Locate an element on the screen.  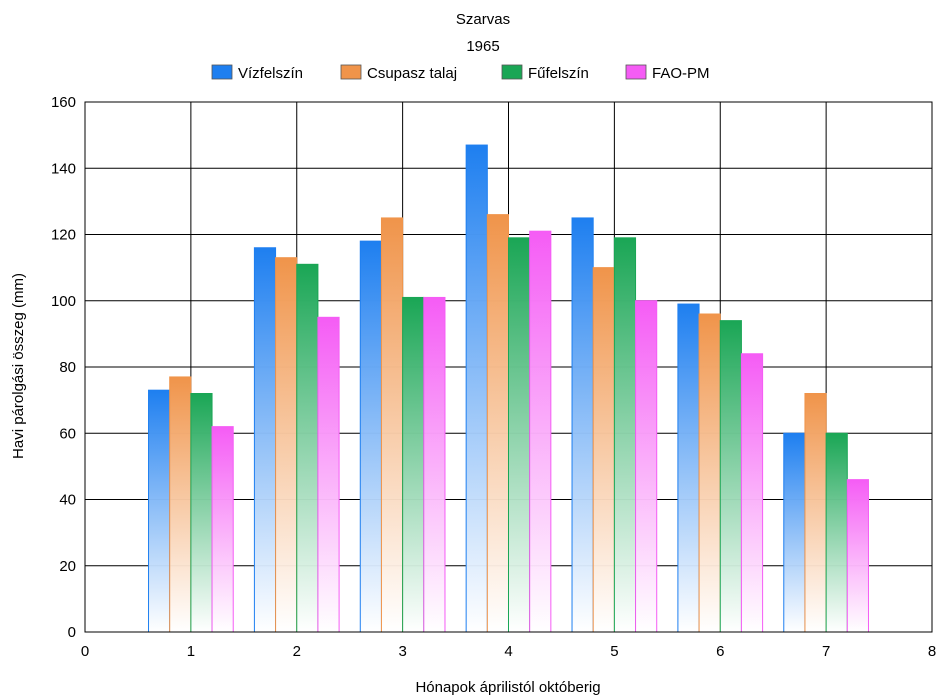
legend-swatch-fufelszin is located at coordinates (512, 72).